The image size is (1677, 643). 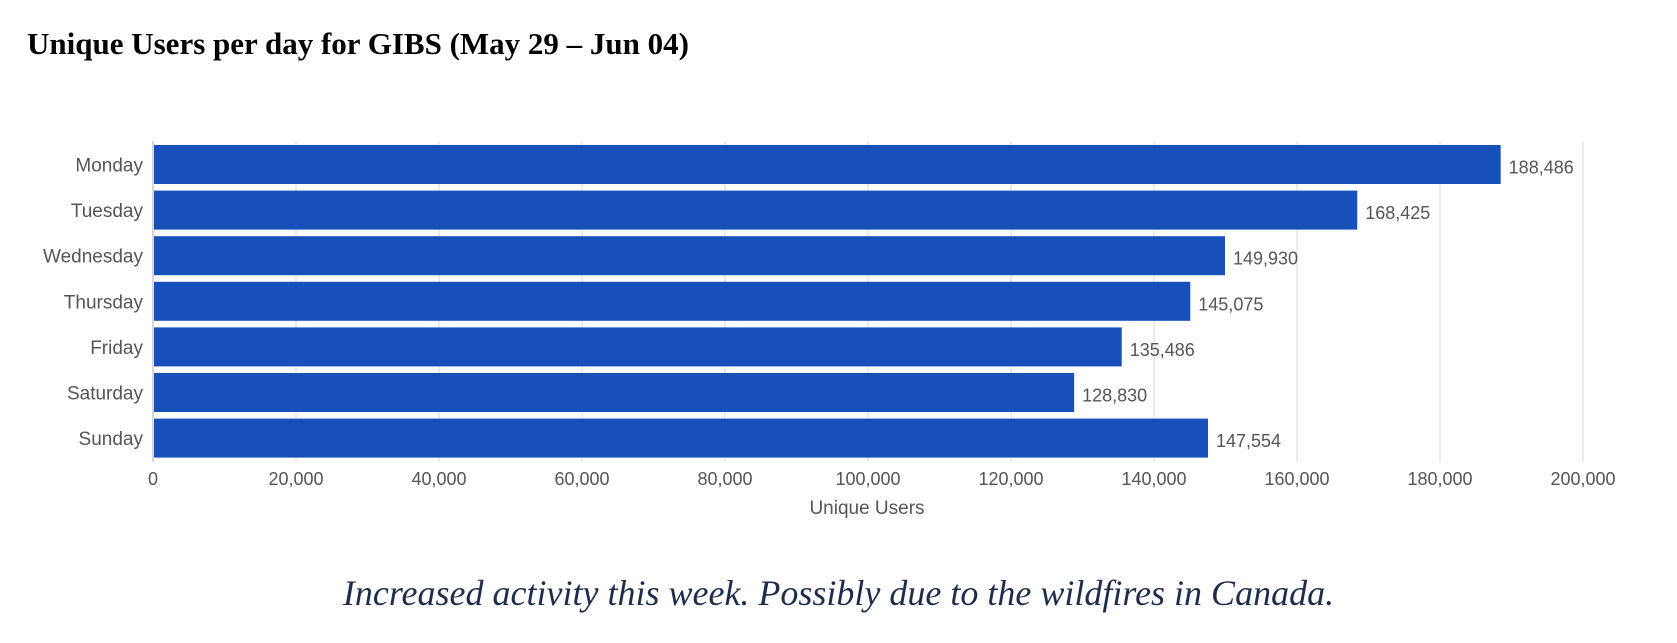 I want to click on category-label: Wednesday, so click(x=93, y=257).